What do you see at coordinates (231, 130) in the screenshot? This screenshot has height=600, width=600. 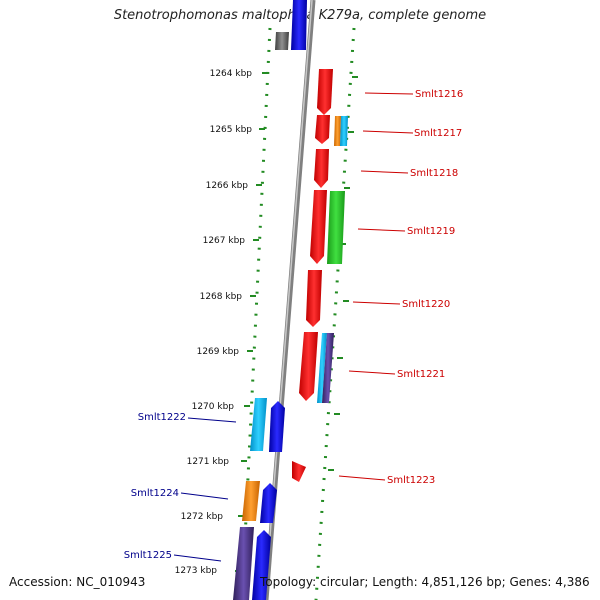 I see `kbp-label: 1265 kbp` at bounding box center [231, 130].